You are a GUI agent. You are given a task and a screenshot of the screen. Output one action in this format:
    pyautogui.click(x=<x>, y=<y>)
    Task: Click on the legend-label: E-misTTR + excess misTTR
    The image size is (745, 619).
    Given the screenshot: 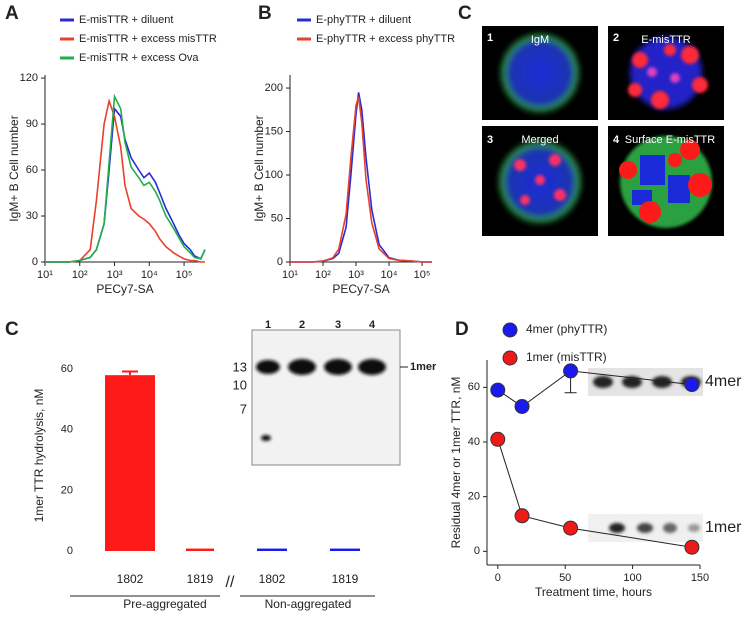 What is the action you would take?
    pyautogui.click(x=148, y=39)
    